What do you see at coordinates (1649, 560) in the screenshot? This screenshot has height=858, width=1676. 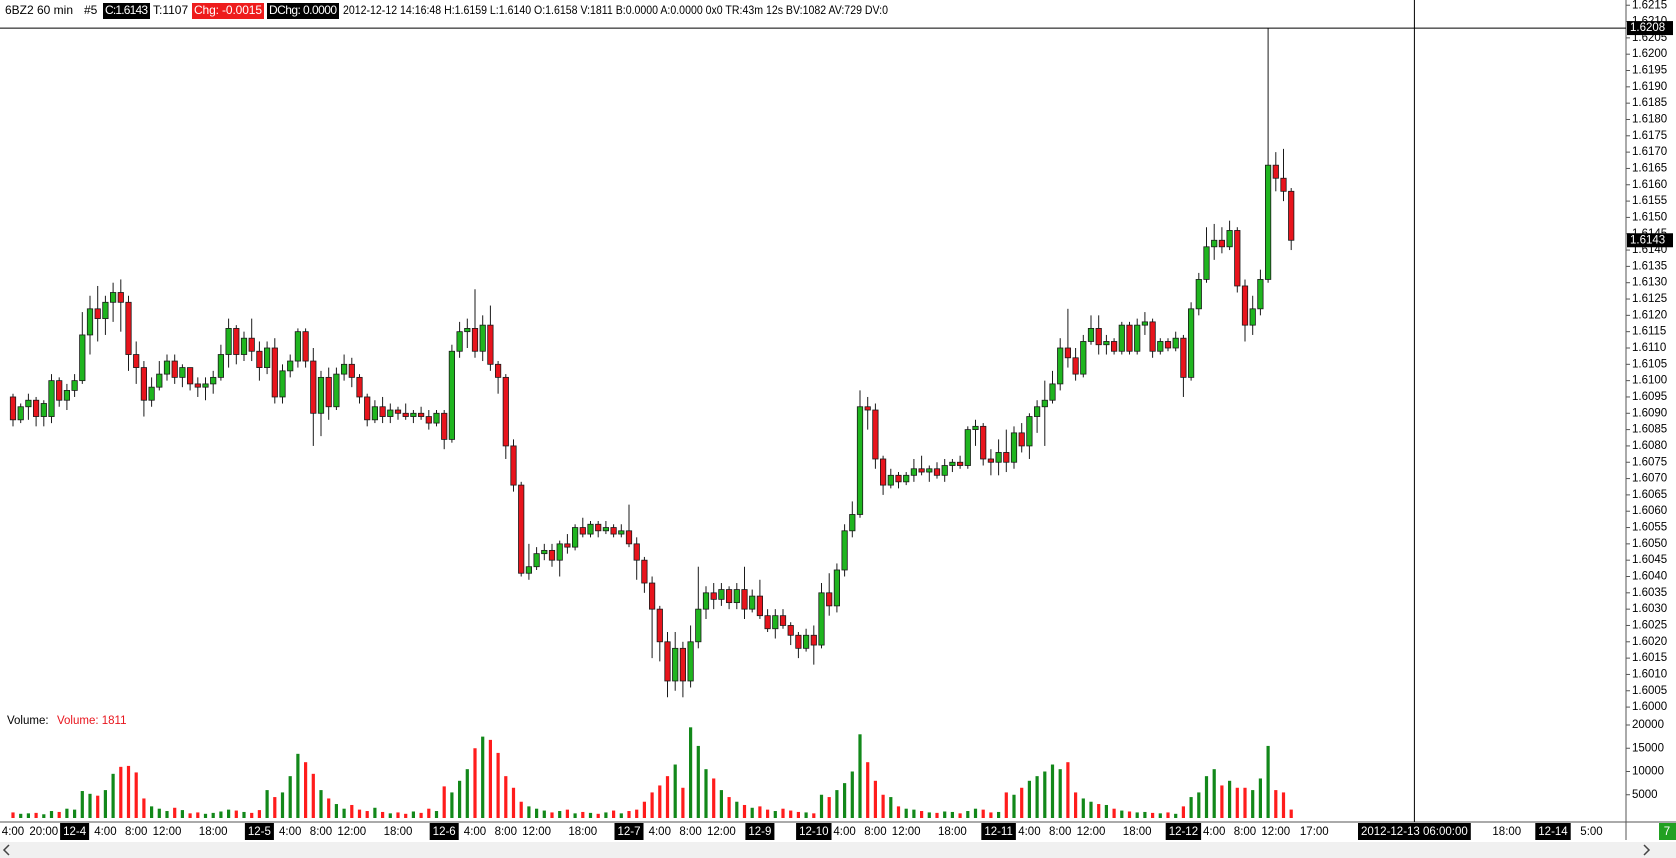 I see `y-tick-label: 1.6045` at bounding box center [1649, 560].